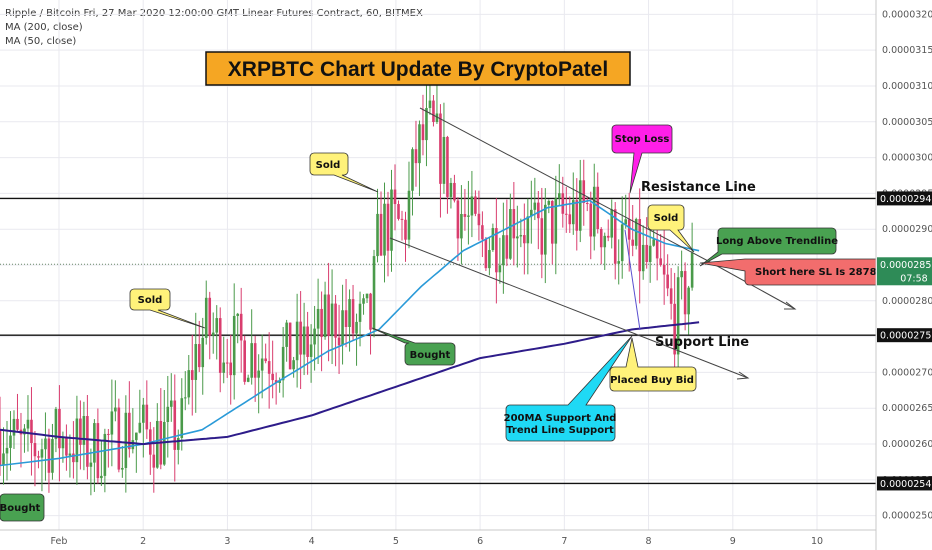 This screenshot has width=932, height=550. What do you see at coordinates (413, 346) in the screenshot?
I see `bought-callout-1: Bought` at bounding box center [413, 346].